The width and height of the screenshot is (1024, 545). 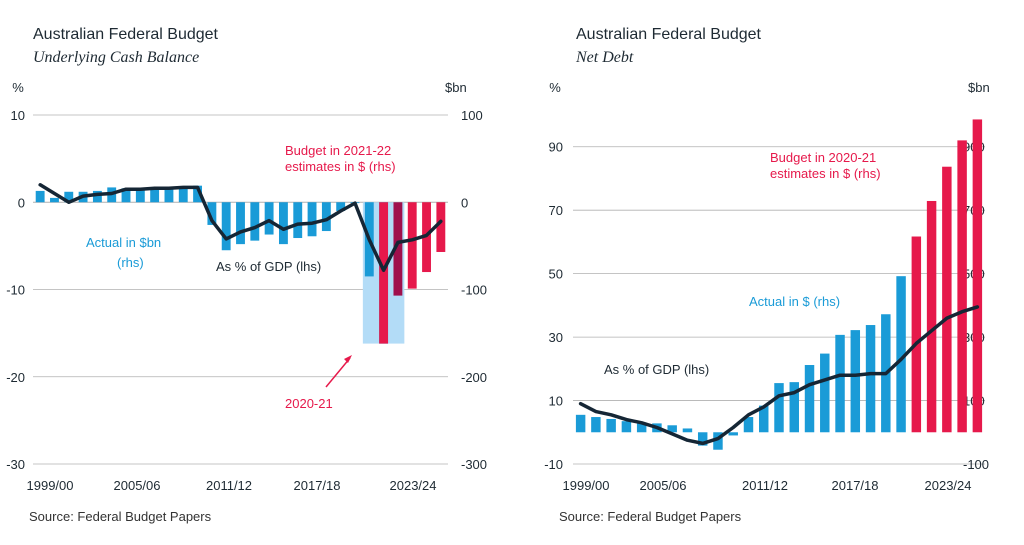 What do you see at coordinates (309, 403) in the screenshot?
I see `highlight-annotation: 2020-21` at bounding box center [309, 403].